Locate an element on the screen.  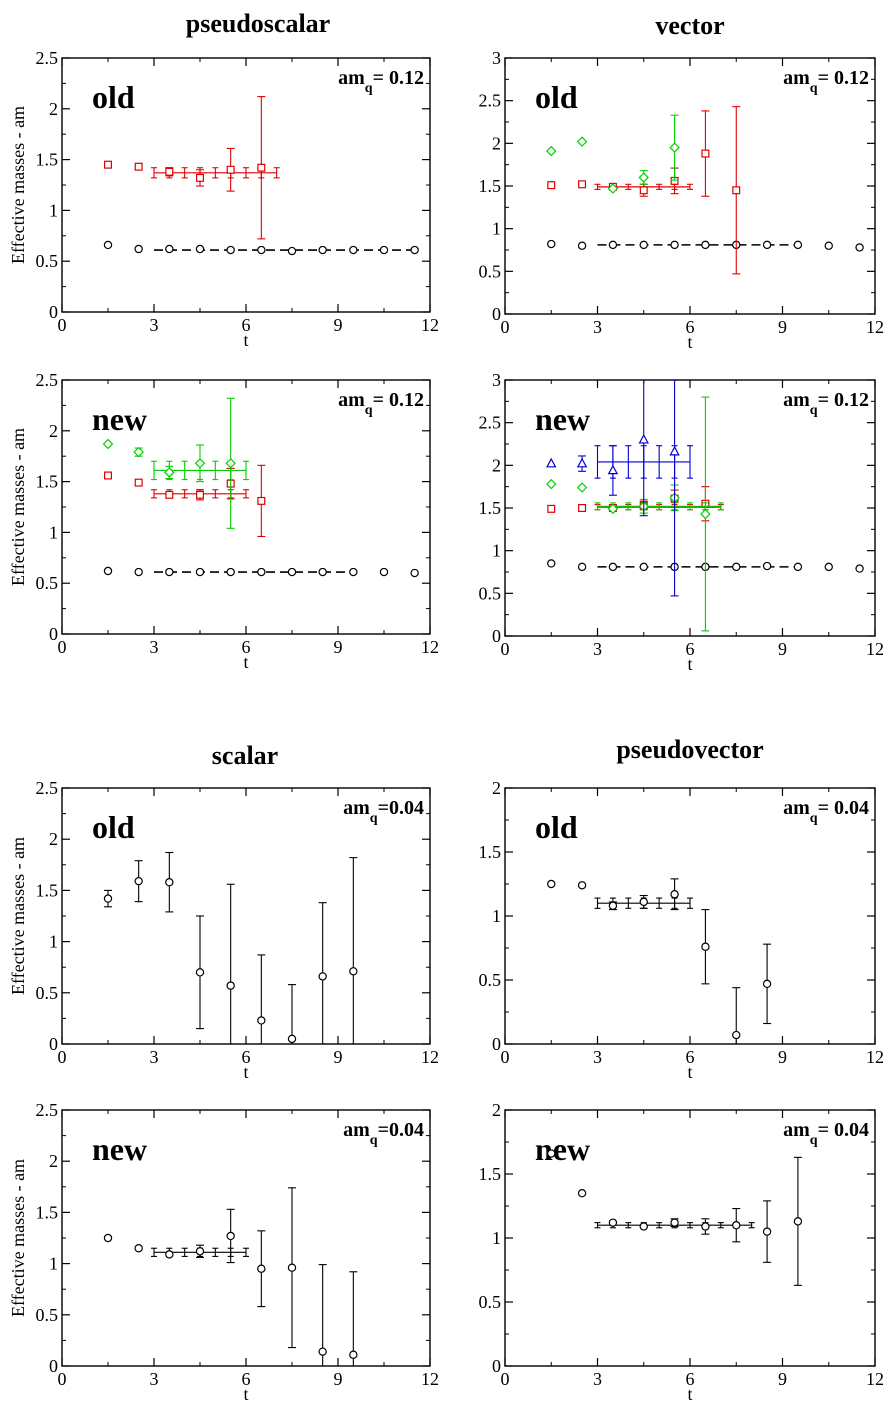
quark-mass-label: amq= 0.04 is located at coordinates (826, 811).